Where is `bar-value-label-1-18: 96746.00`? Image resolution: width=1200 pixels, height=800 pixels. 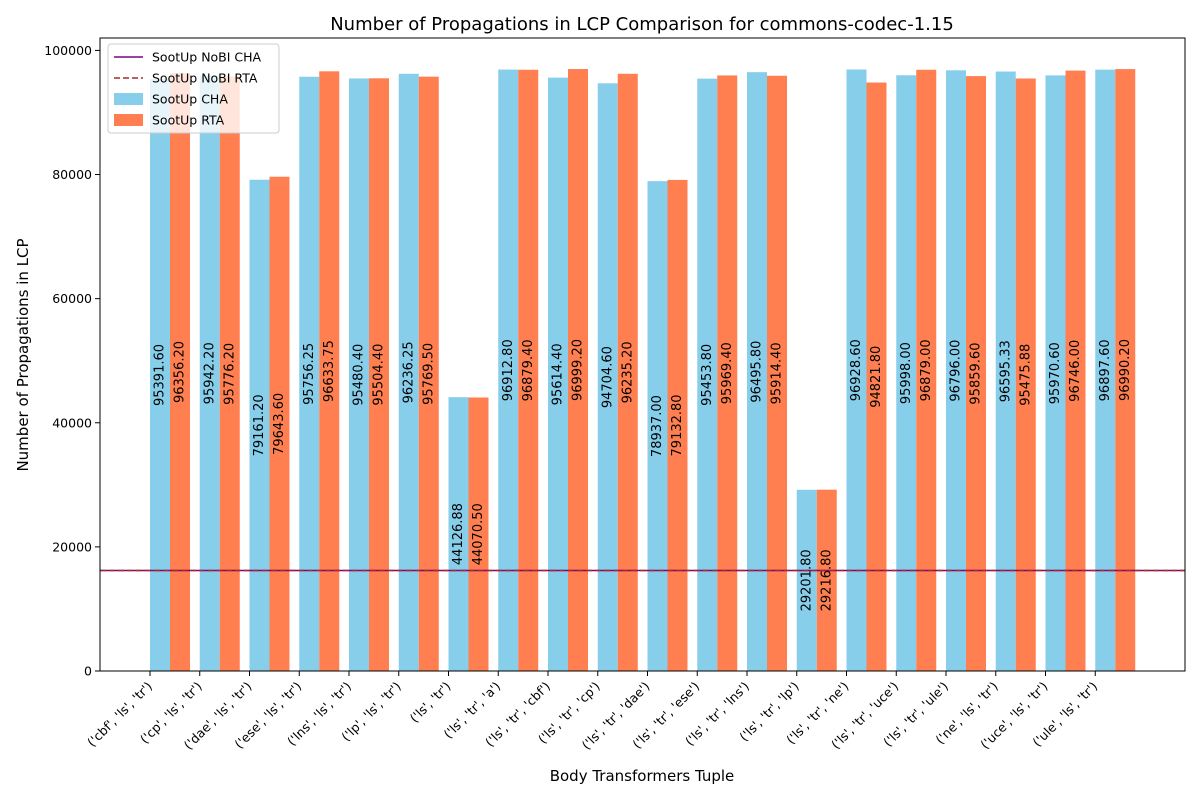 bar-value-label-1-18: 96746.00 is located at coordinates (1075, 371).